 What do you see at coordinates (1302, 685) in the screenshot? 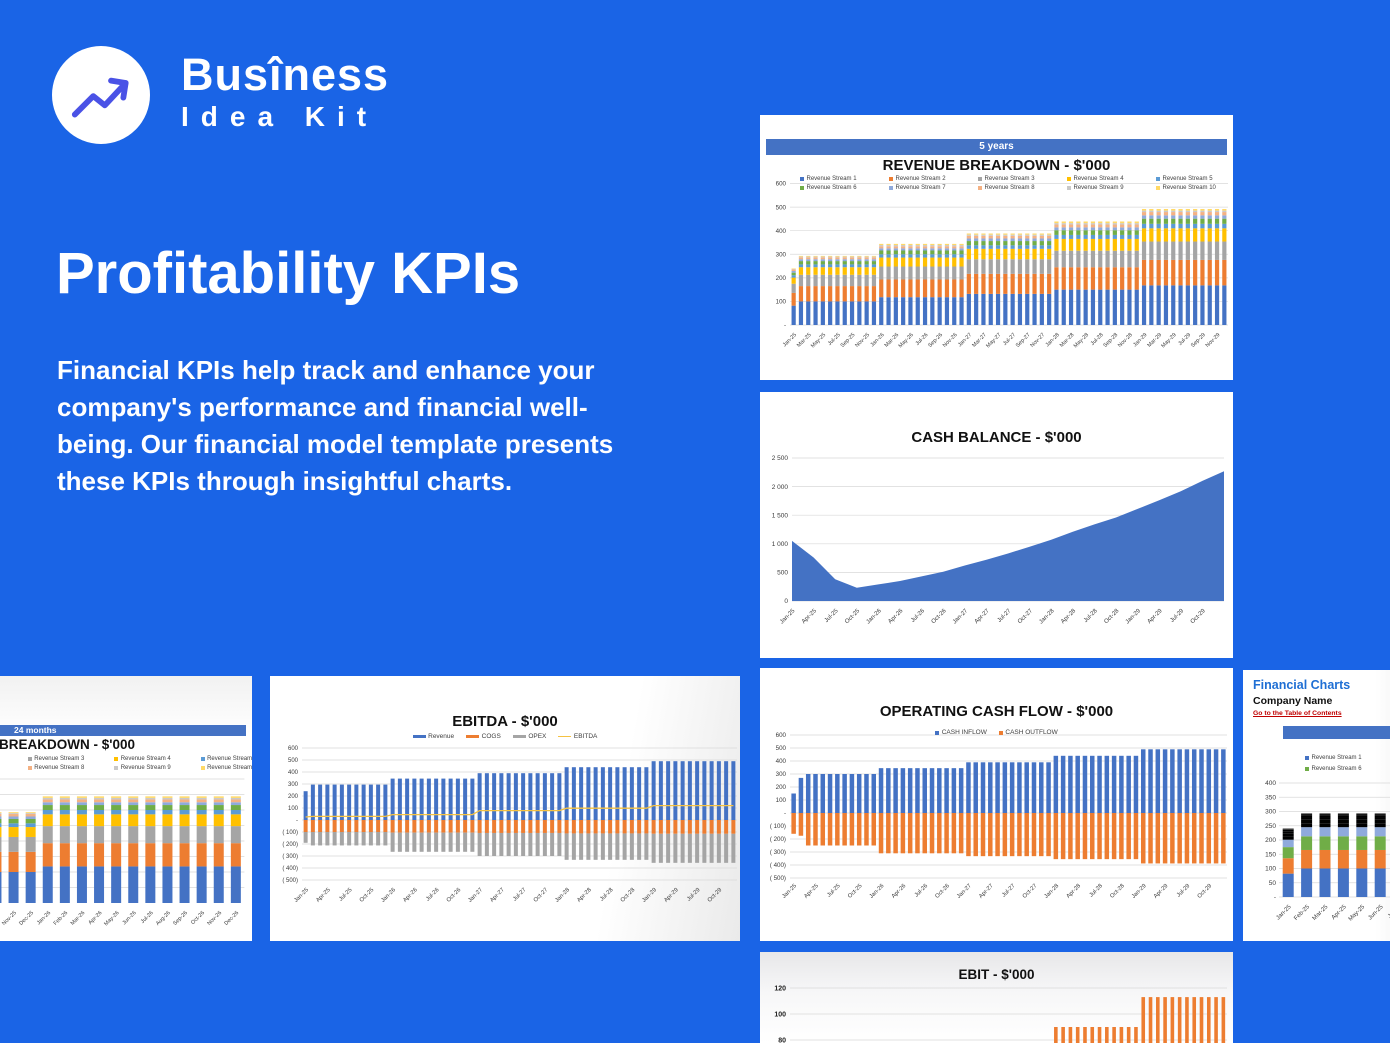
I see `sheet-title: Financial Charts` at bounding box center [1302, 685].